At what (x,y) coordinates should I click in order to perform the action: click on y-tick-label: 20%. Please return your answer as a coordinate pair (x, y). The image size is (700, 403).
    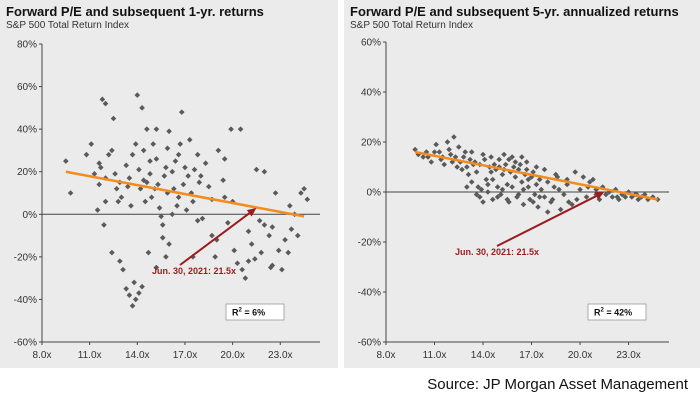
    Looking at the image, I should click on (27, 172).